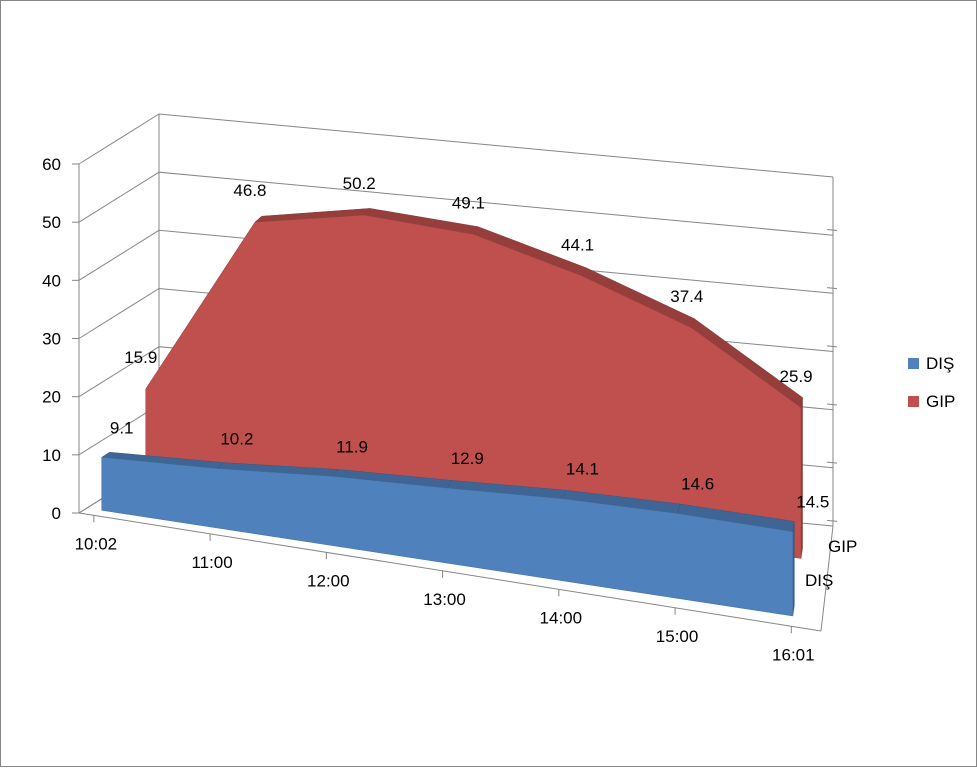 The image size is (977, 768). I want to click on data-label-dis-14-00: 14.1, so click(582, 469).